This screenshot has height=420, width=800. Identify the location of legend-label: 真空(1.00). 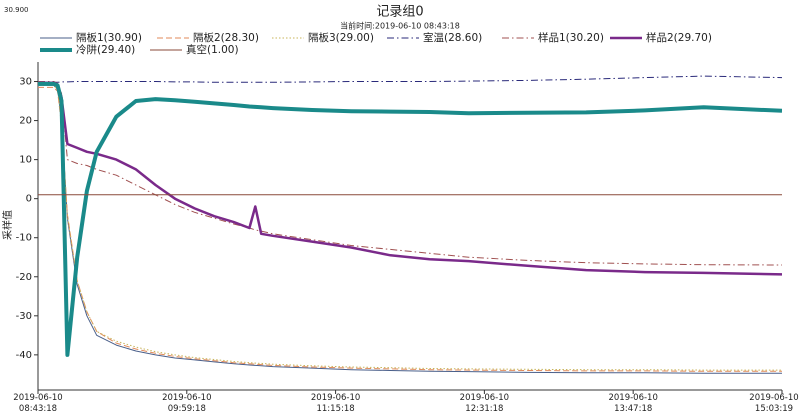
(212, 49).